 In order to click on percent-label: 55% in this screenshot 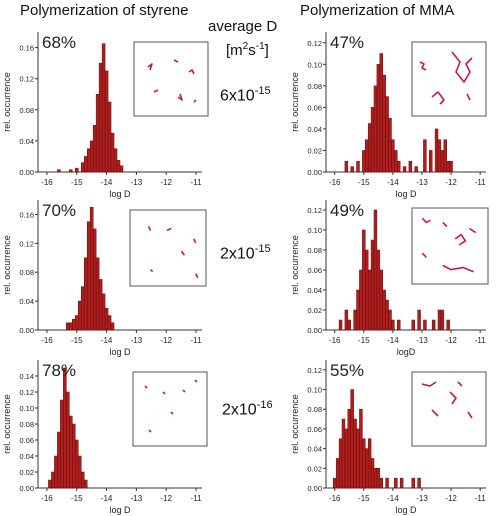, I will do `click(347, 370)`.